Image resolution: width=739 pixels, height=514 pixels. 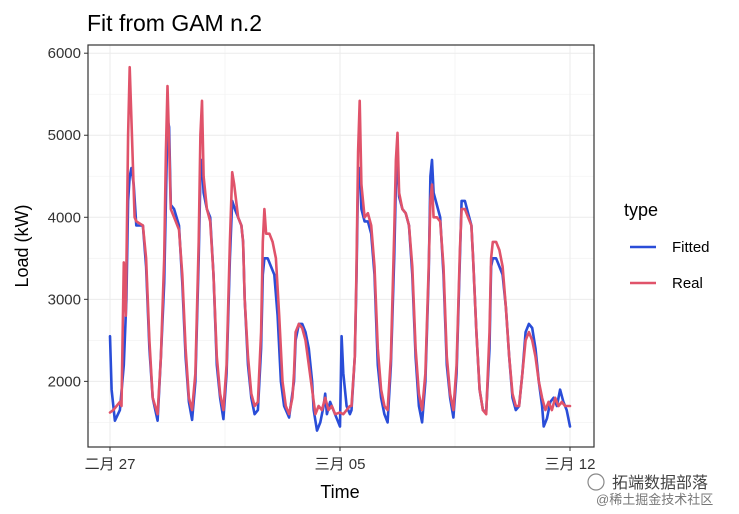 I want to click on legend-label-real: Real, so click(x=687, y=283).